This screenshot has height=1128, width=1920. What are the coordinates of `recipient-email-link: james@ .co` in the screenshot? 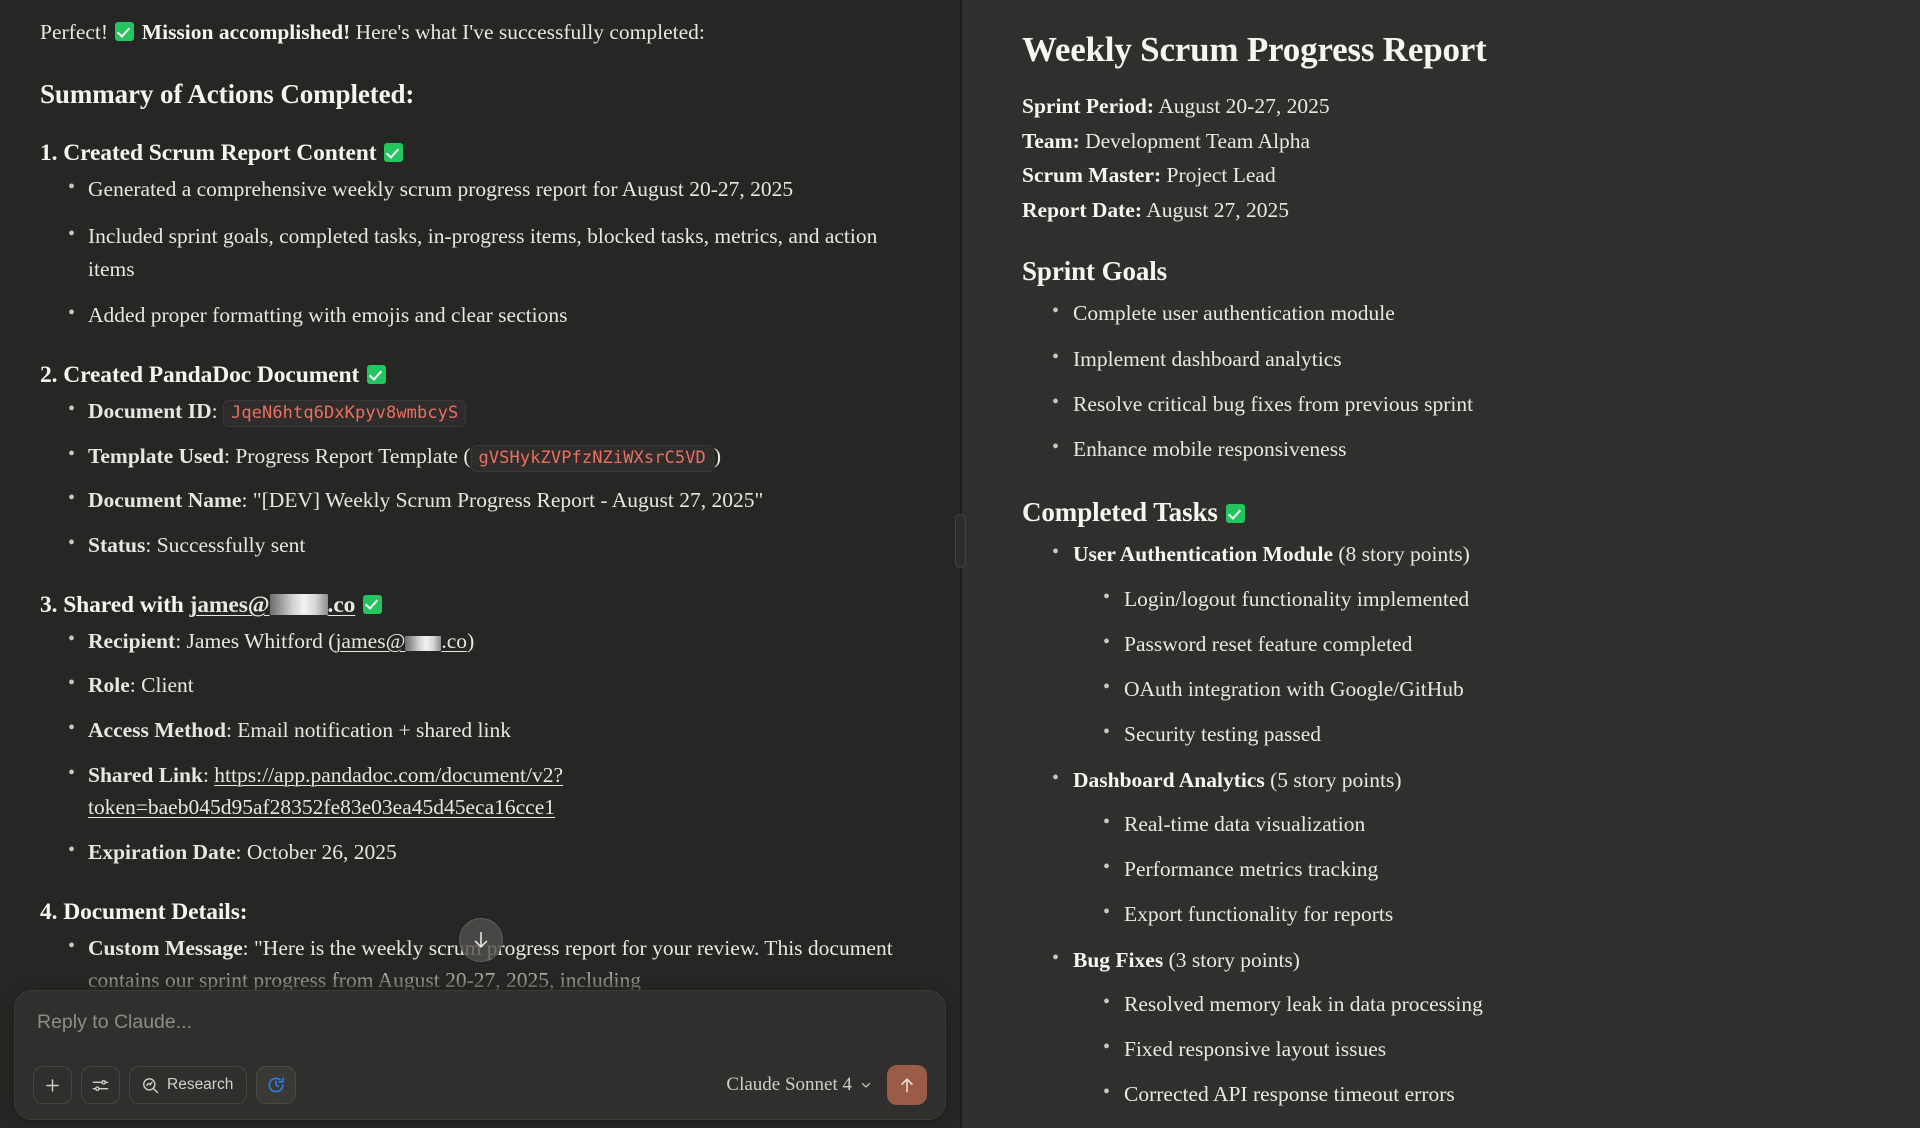 It's located at (401, 641).